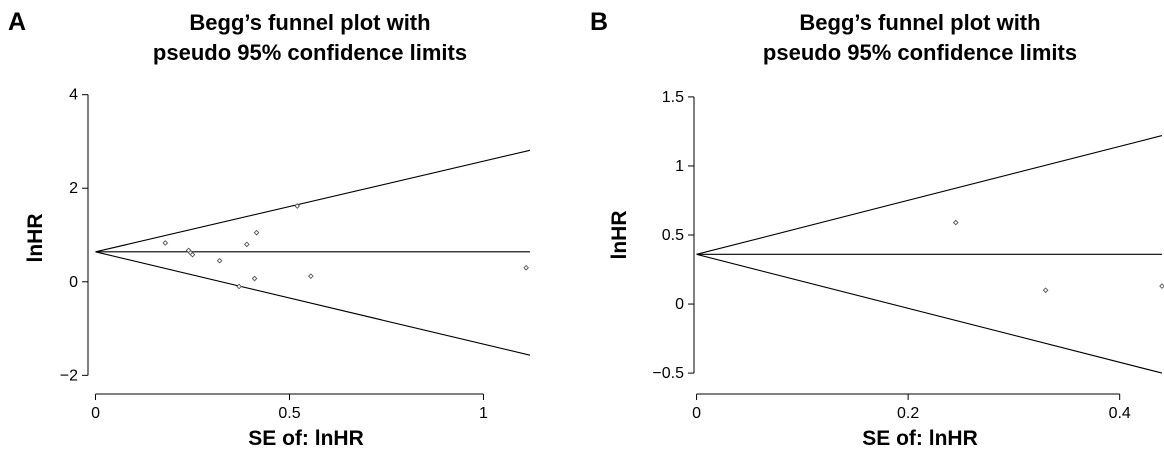 The height and width of the screenshot is (453, 1164). What do you see at coordinates (619, 235) in the screenshot?
I see `panel-b-y-axis-label: lnHR` at bounding box center [619, 235].